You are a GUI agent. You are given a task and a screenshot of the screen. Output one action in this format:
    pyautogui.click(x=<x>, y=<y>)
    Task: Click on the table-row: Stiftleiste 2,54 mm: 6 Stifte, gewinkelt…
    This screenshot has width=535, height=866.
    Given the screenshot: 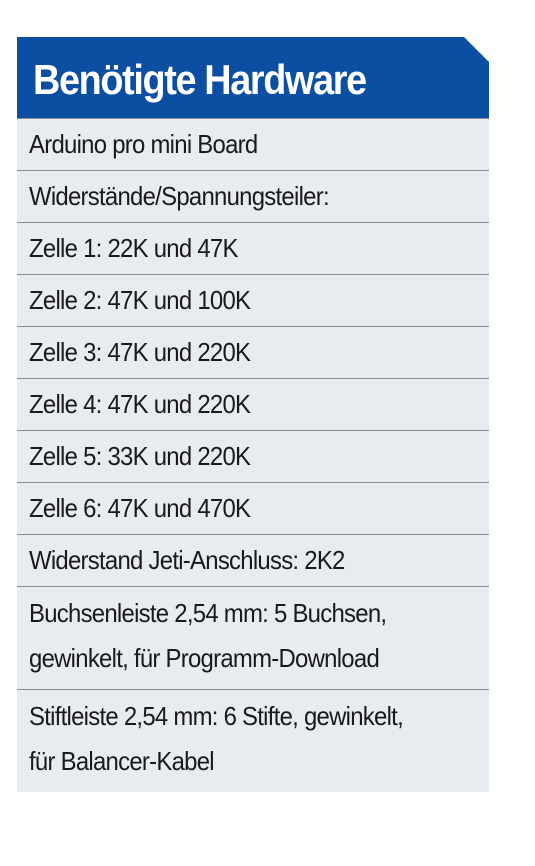 What is the action you would take?
    pyautogui.click(x=253, y=740)
    